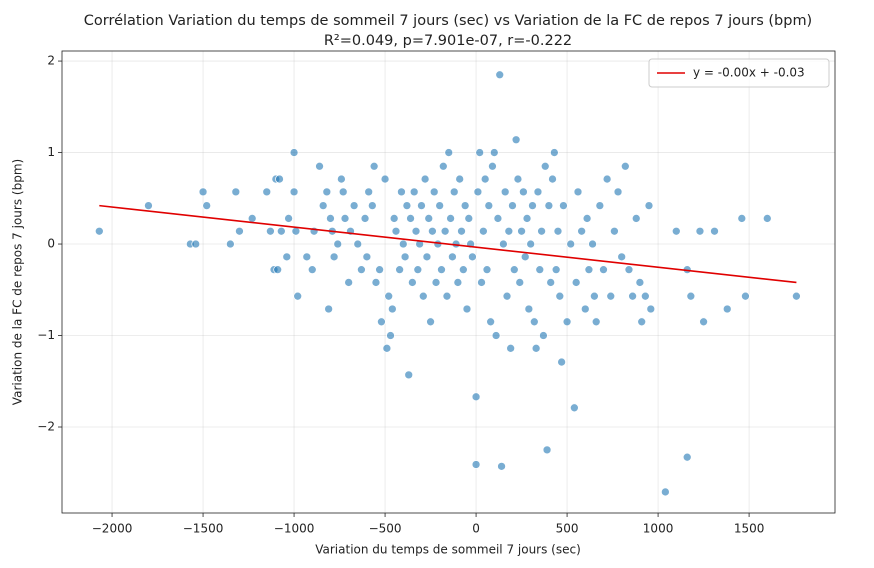  Describe the element at coordinates (448, 244) in the screenshot. I see `fit-line` at that location.